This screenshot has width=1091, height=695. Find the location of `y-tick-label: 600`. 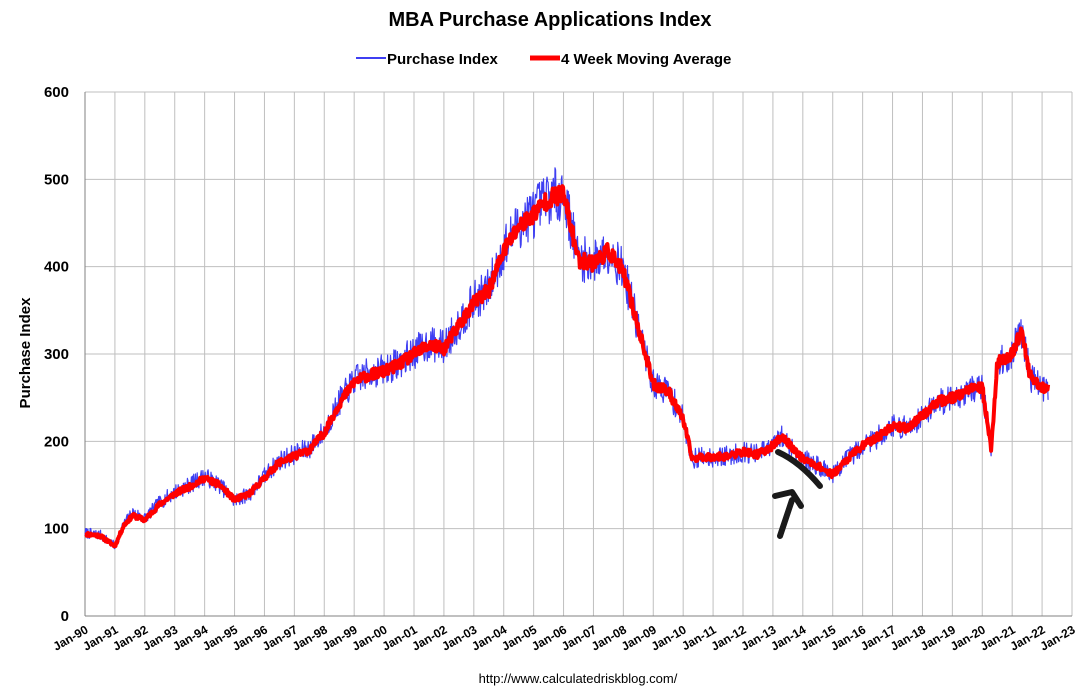

y-tick-label: 600 is located at coordinates (56, 92).